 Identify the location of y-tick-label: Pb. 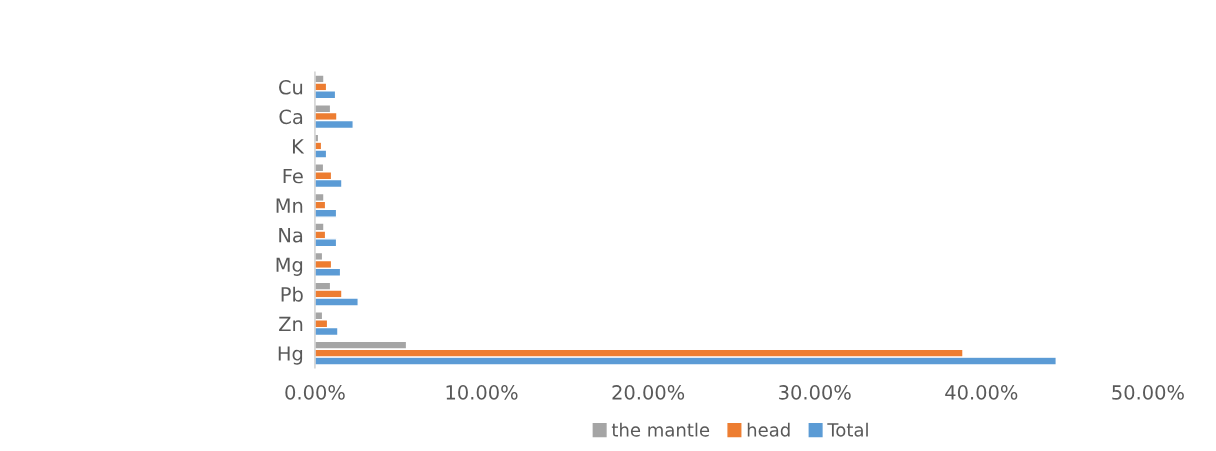
(292, 294).